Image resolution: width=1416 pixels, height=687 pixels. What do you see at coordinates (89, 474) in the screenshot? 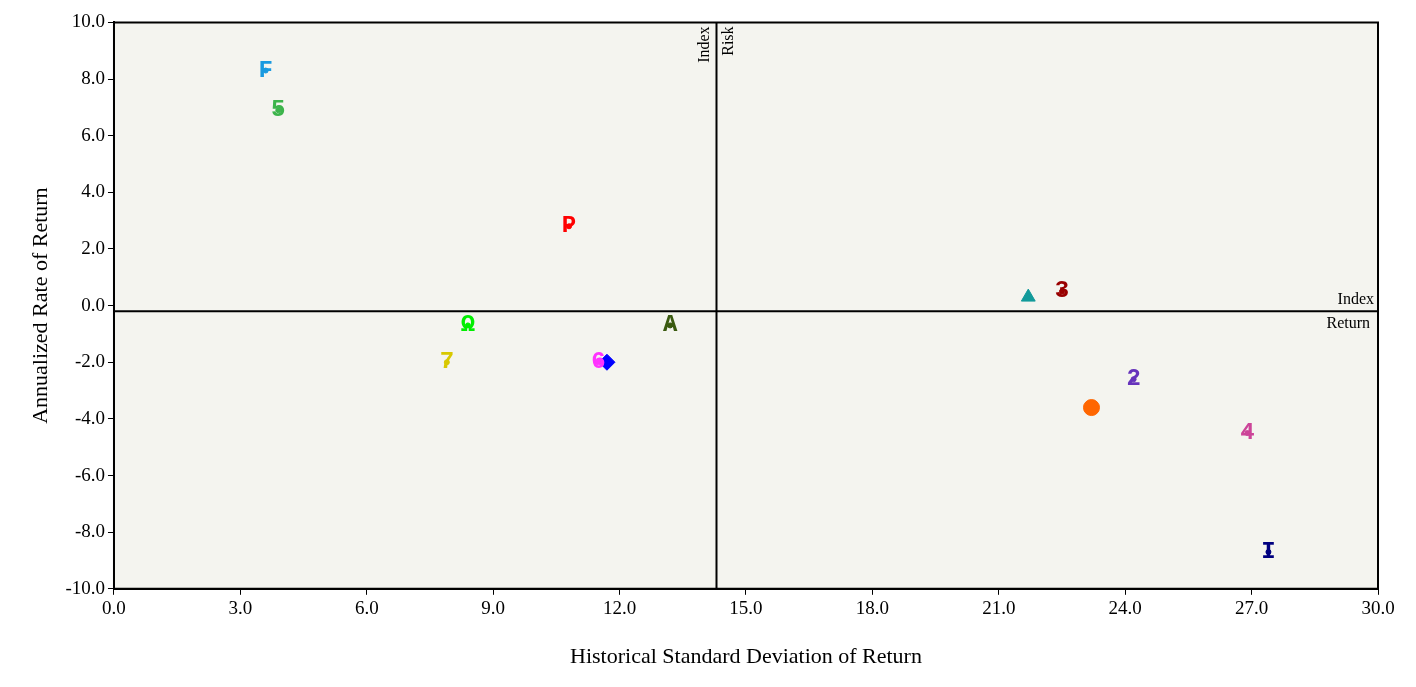
I see `y-tick-label: -6.0` at bounding box center [89, 474].